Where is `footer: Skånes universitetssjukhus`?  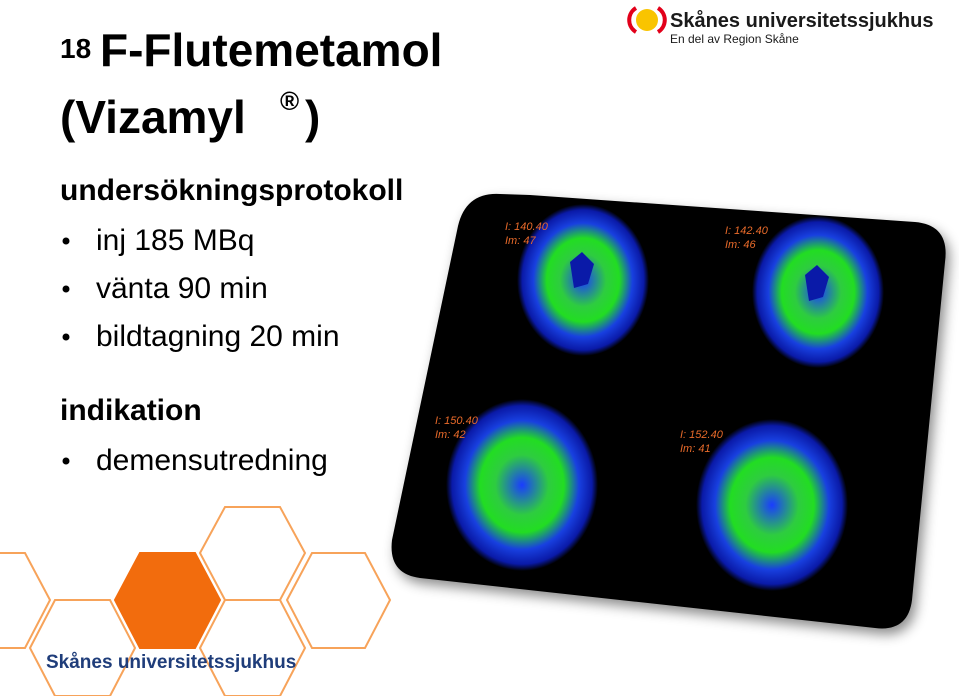
footer: Skånes universitetssjukhus is located at coordinates (171, 662).